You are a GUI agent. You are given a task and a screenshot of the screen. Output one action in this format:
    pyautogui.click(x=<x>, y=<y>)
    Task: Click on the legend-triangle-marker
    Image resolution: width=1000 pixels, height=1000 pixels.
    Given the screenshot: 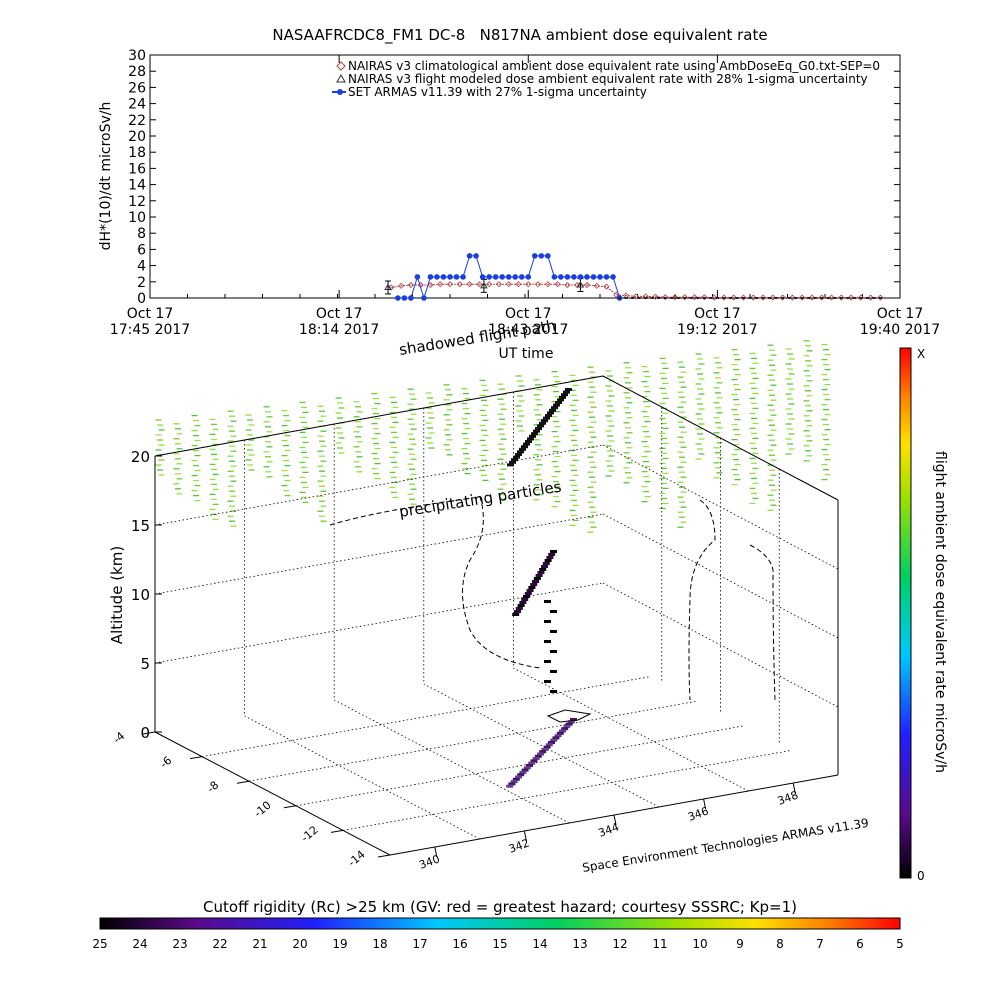 What is the action you would take?
    pyautogui.click(x=341, y=78)
    